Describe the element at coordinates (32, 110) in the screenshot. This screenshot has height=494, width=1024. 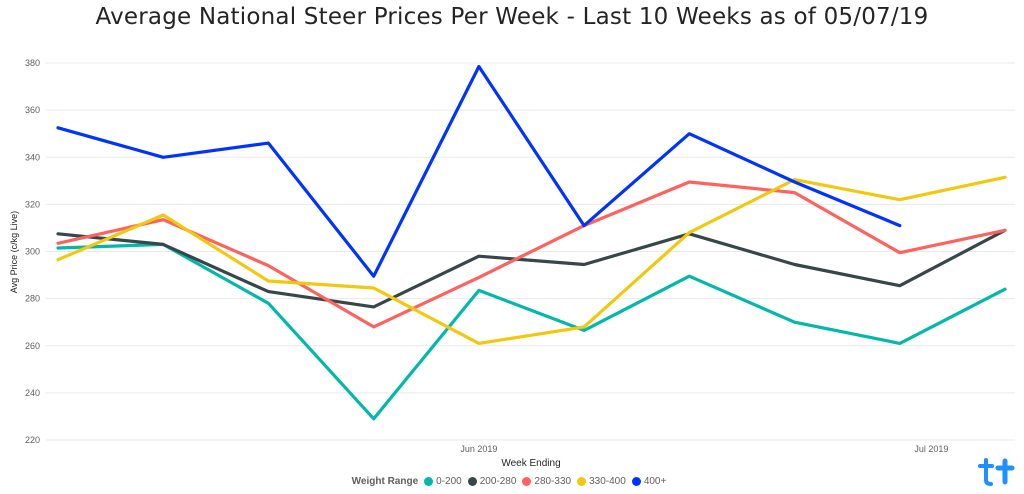
I see `y-tick-label: 360` at that location.